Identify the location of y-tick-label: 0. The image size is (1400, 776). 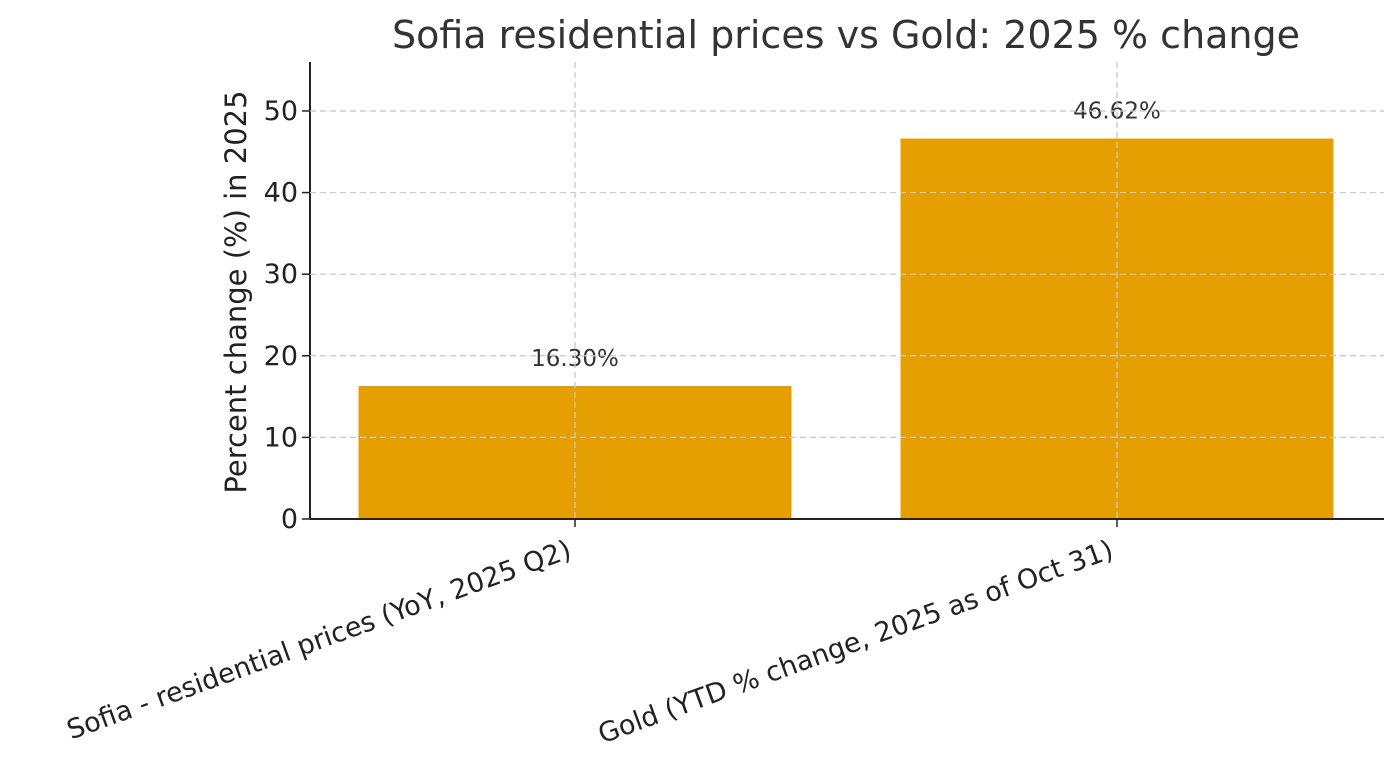
(289, 519).